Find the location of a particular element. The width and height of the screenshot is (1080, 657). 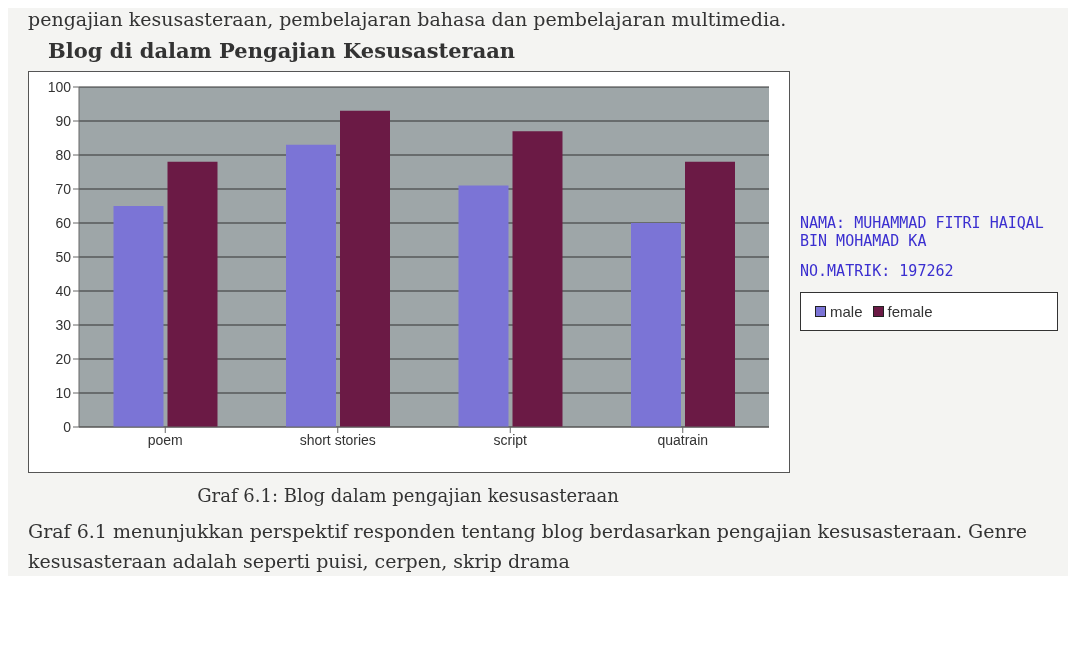

y-tick-label: 10 is located at coordinates (63, 392).